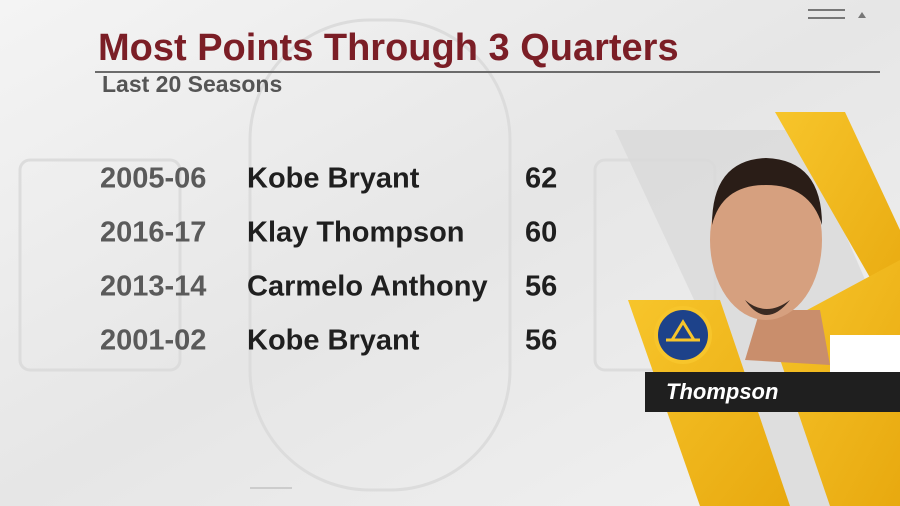 The width and height of the screenshot is (900, 506). Describe the element at coordinates (826, 14) in the screenshot. I see `menu-icon` at that location.